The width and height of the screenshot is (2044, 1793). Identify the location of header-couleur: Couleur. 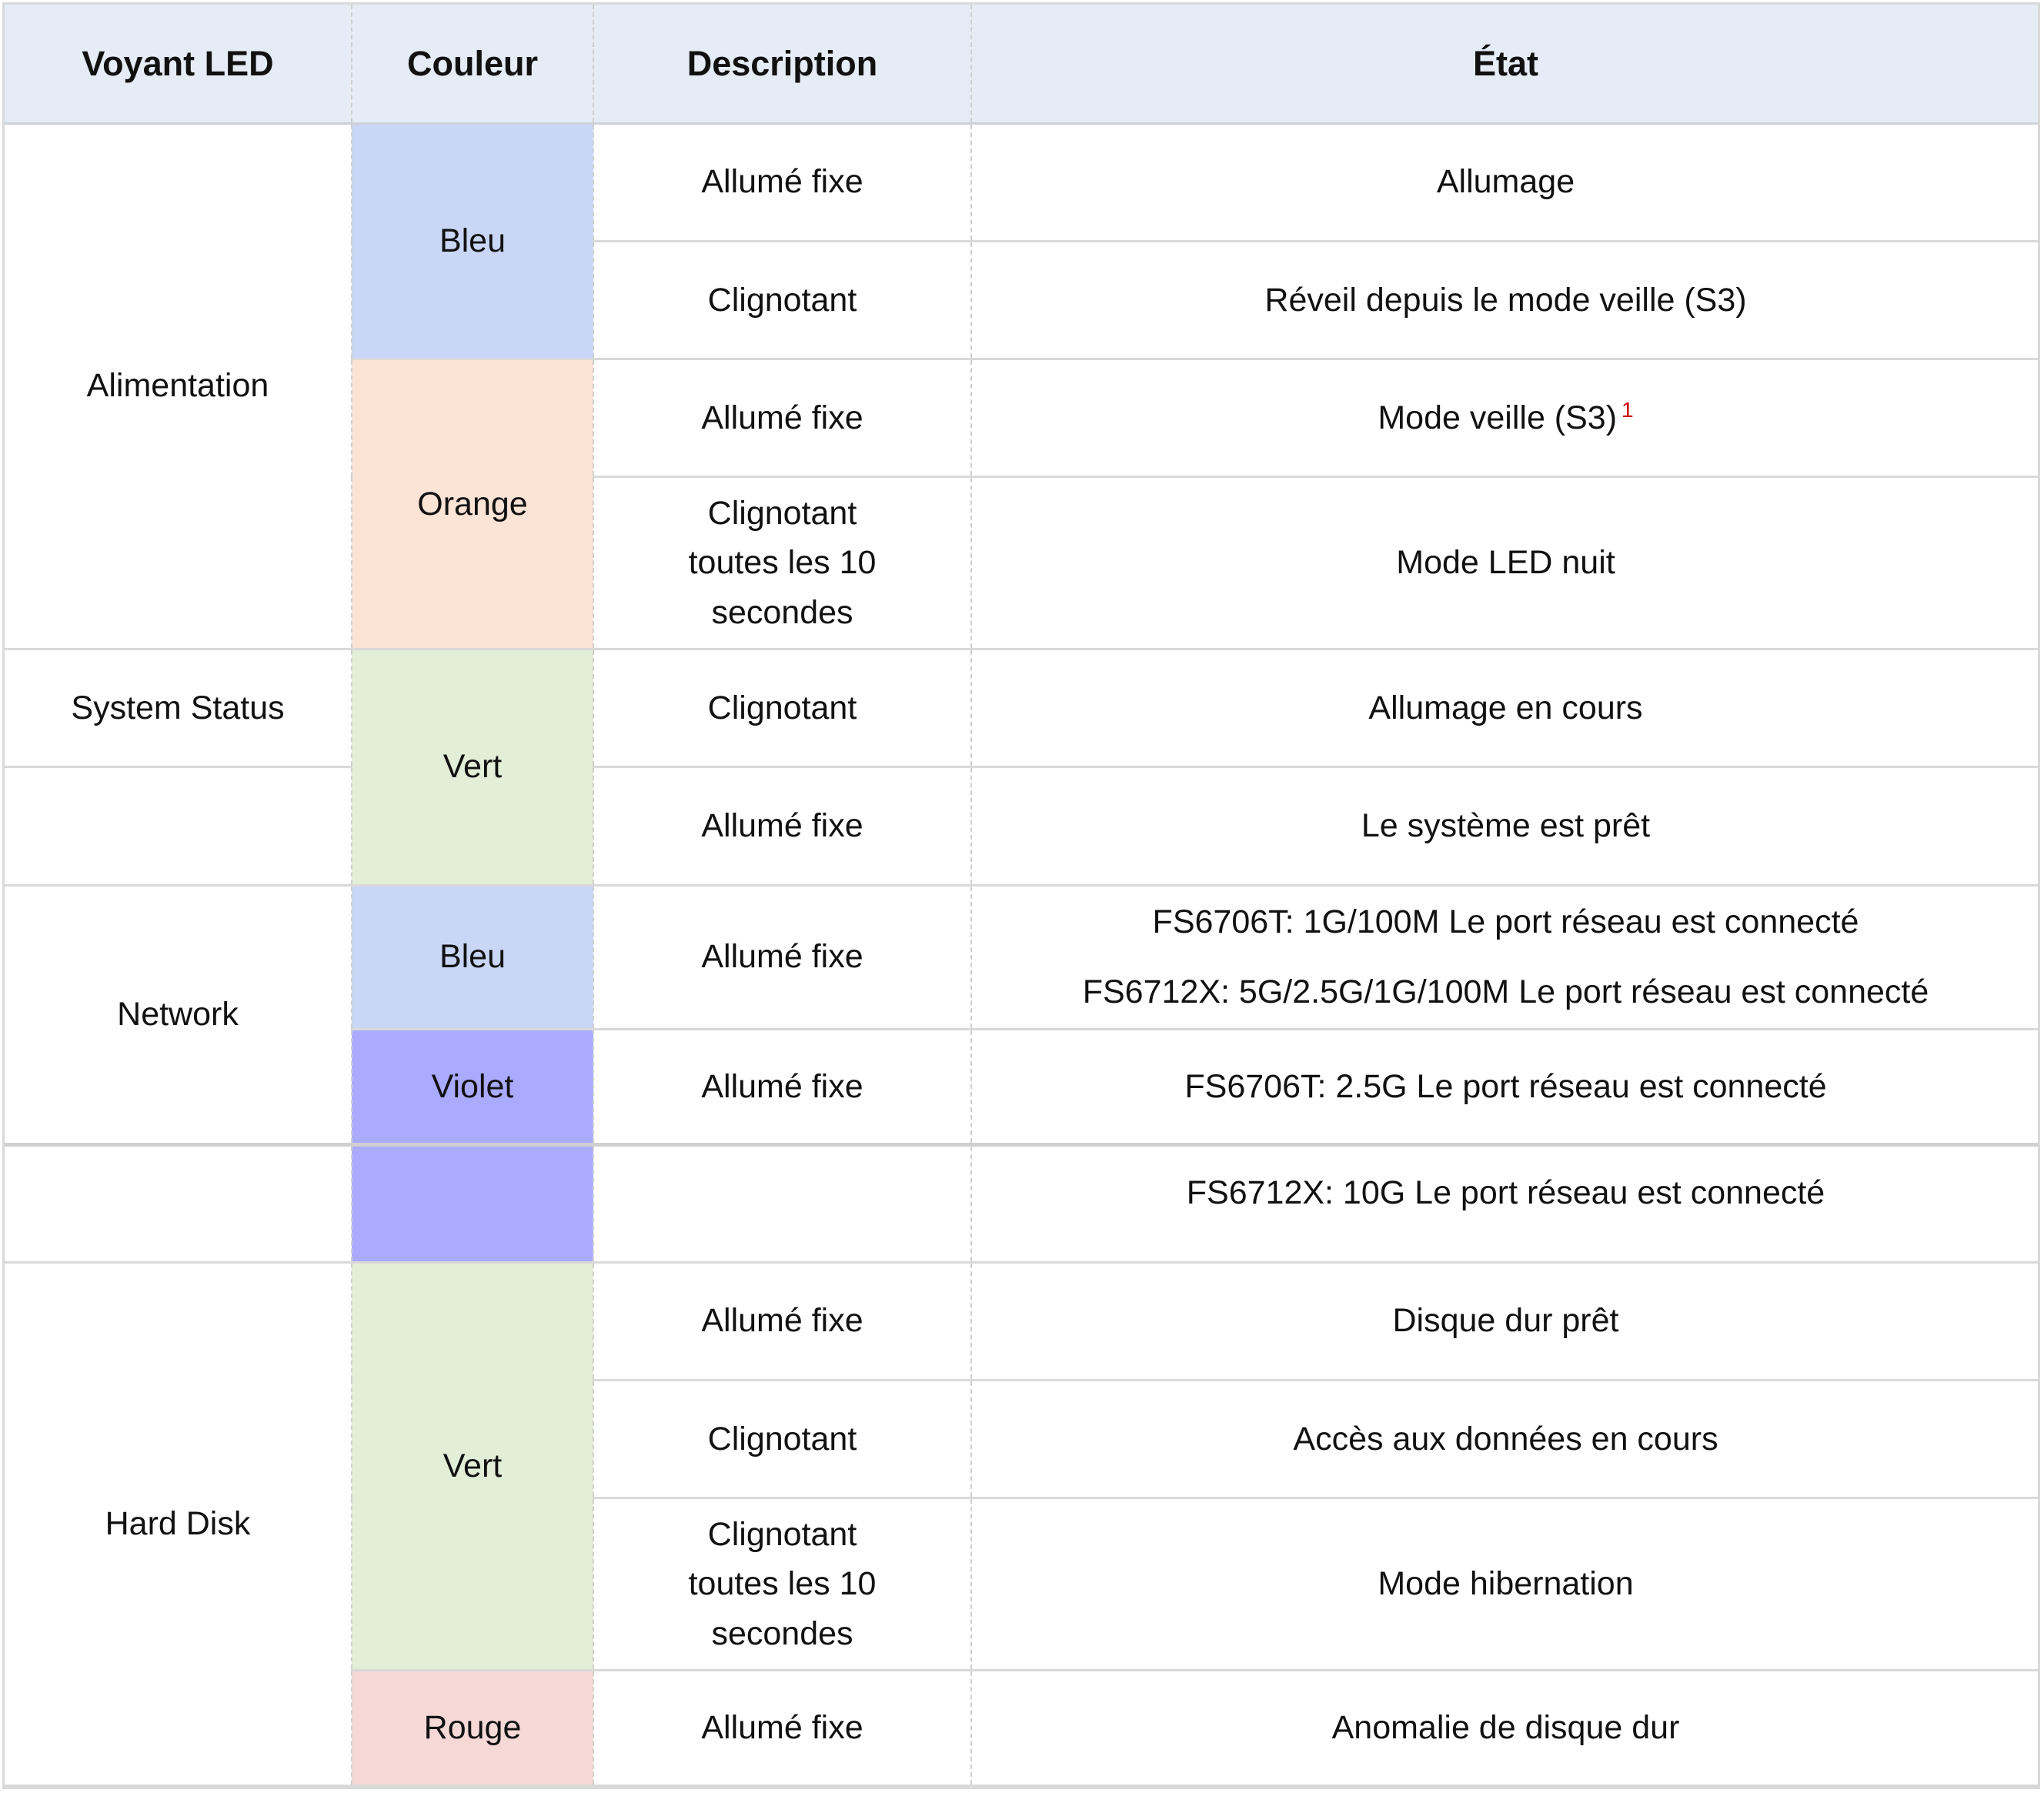
(472, 65).